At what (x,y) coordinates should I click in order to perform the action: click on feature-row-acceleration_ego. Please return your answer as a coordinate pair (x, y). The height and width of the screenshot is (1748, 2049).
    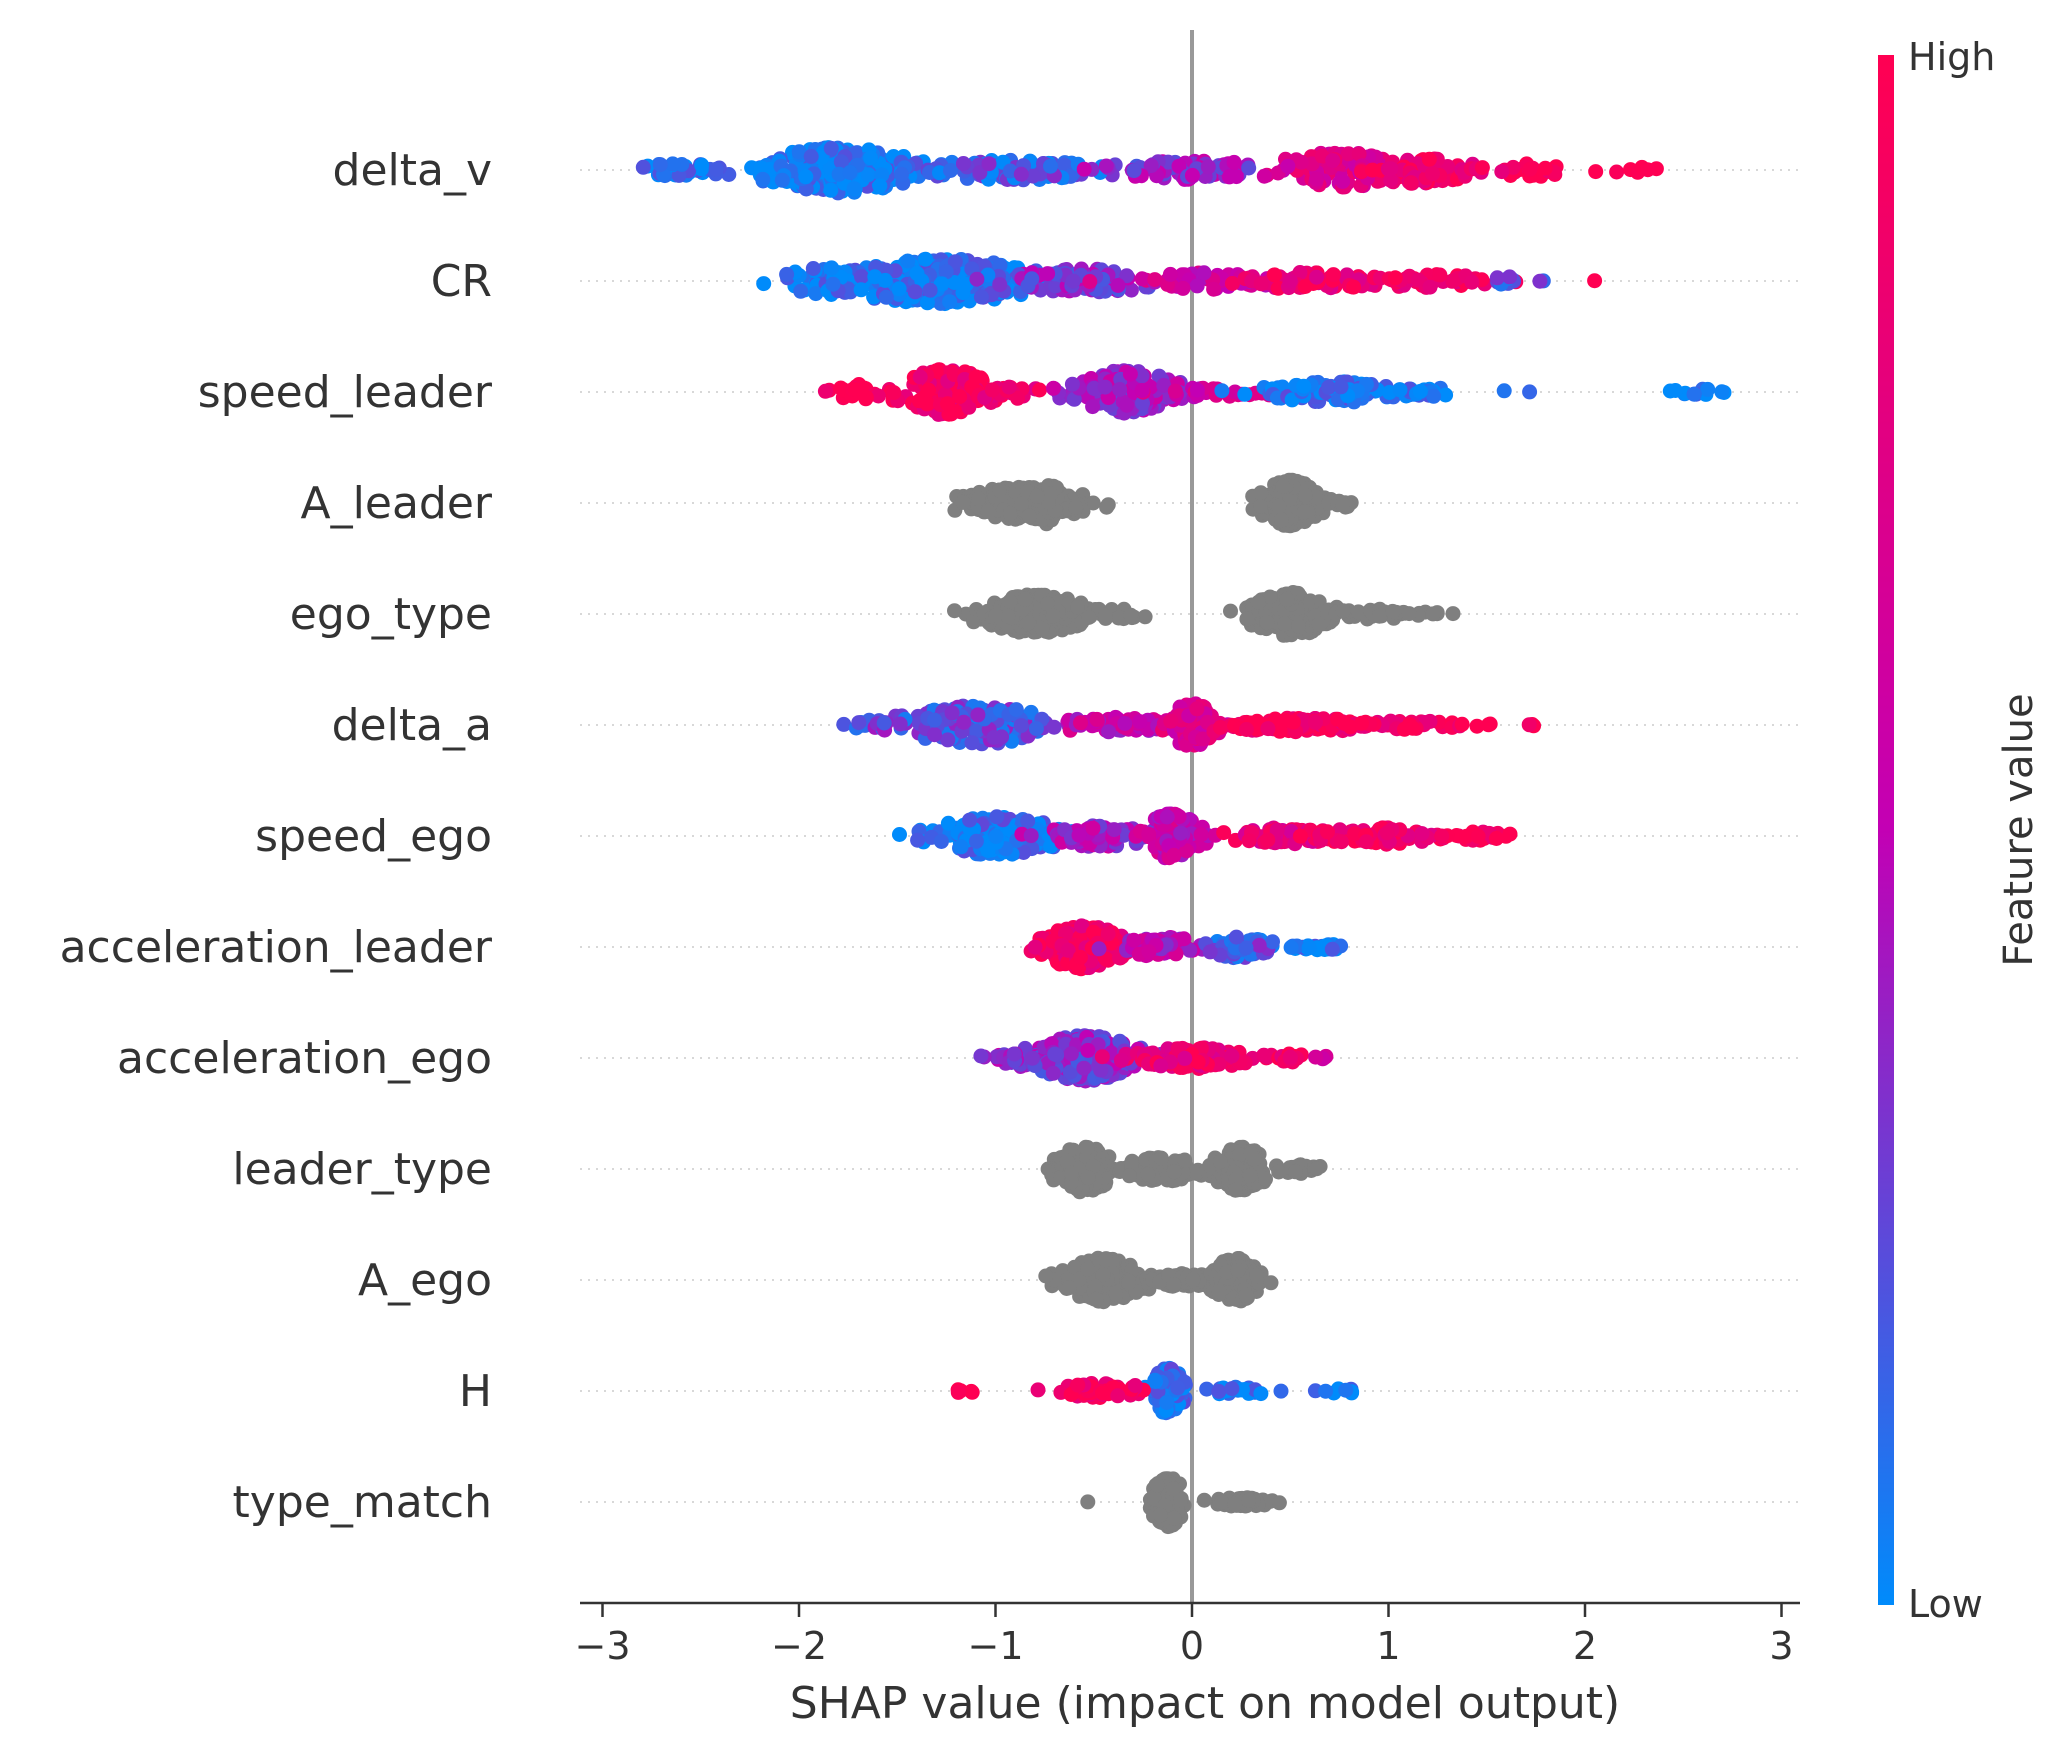
    Looking at the image, I should click on (1153, 1058).